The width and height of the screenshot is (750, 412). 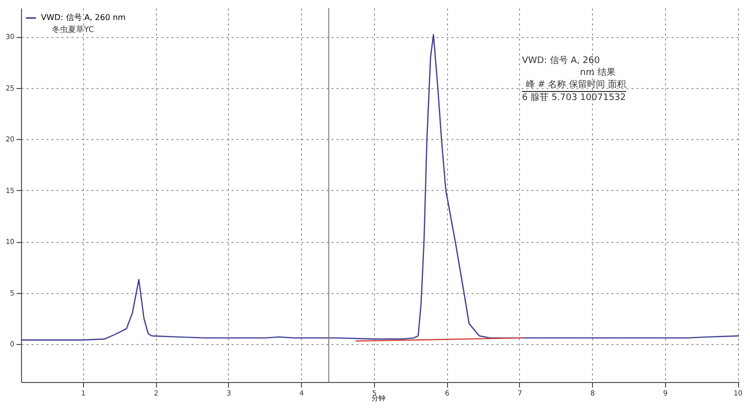 What do you see at coordinates (597, 73) in the screenshot?
I see `annotation: nm 结果` at bounding box center [597, 73].